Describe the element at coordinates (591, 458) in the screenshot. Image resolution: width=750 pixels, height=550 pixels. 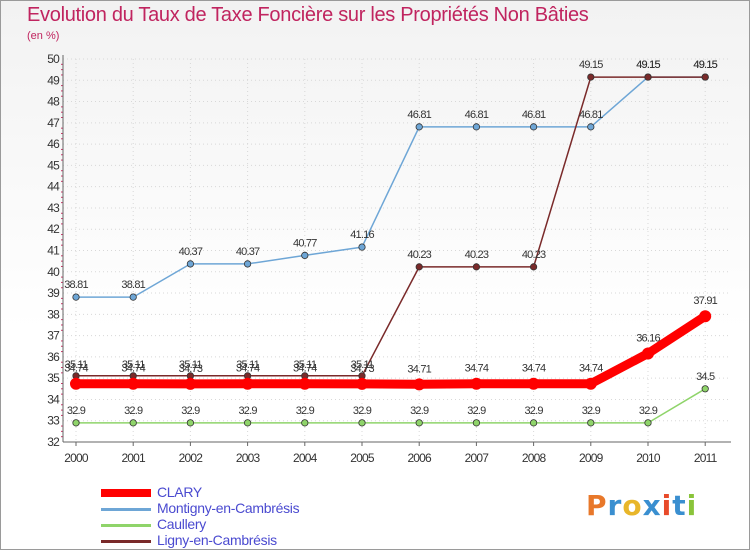
I see `x-tick-label: 2009` at that location.